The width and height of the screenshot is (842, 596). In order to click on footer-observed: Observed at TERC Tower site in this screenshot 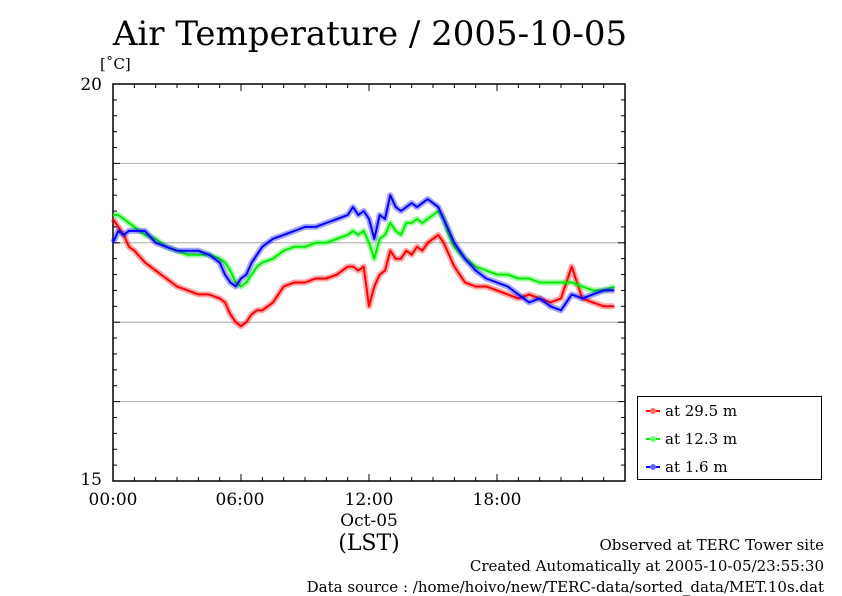, I will do `click(711, 545)`.